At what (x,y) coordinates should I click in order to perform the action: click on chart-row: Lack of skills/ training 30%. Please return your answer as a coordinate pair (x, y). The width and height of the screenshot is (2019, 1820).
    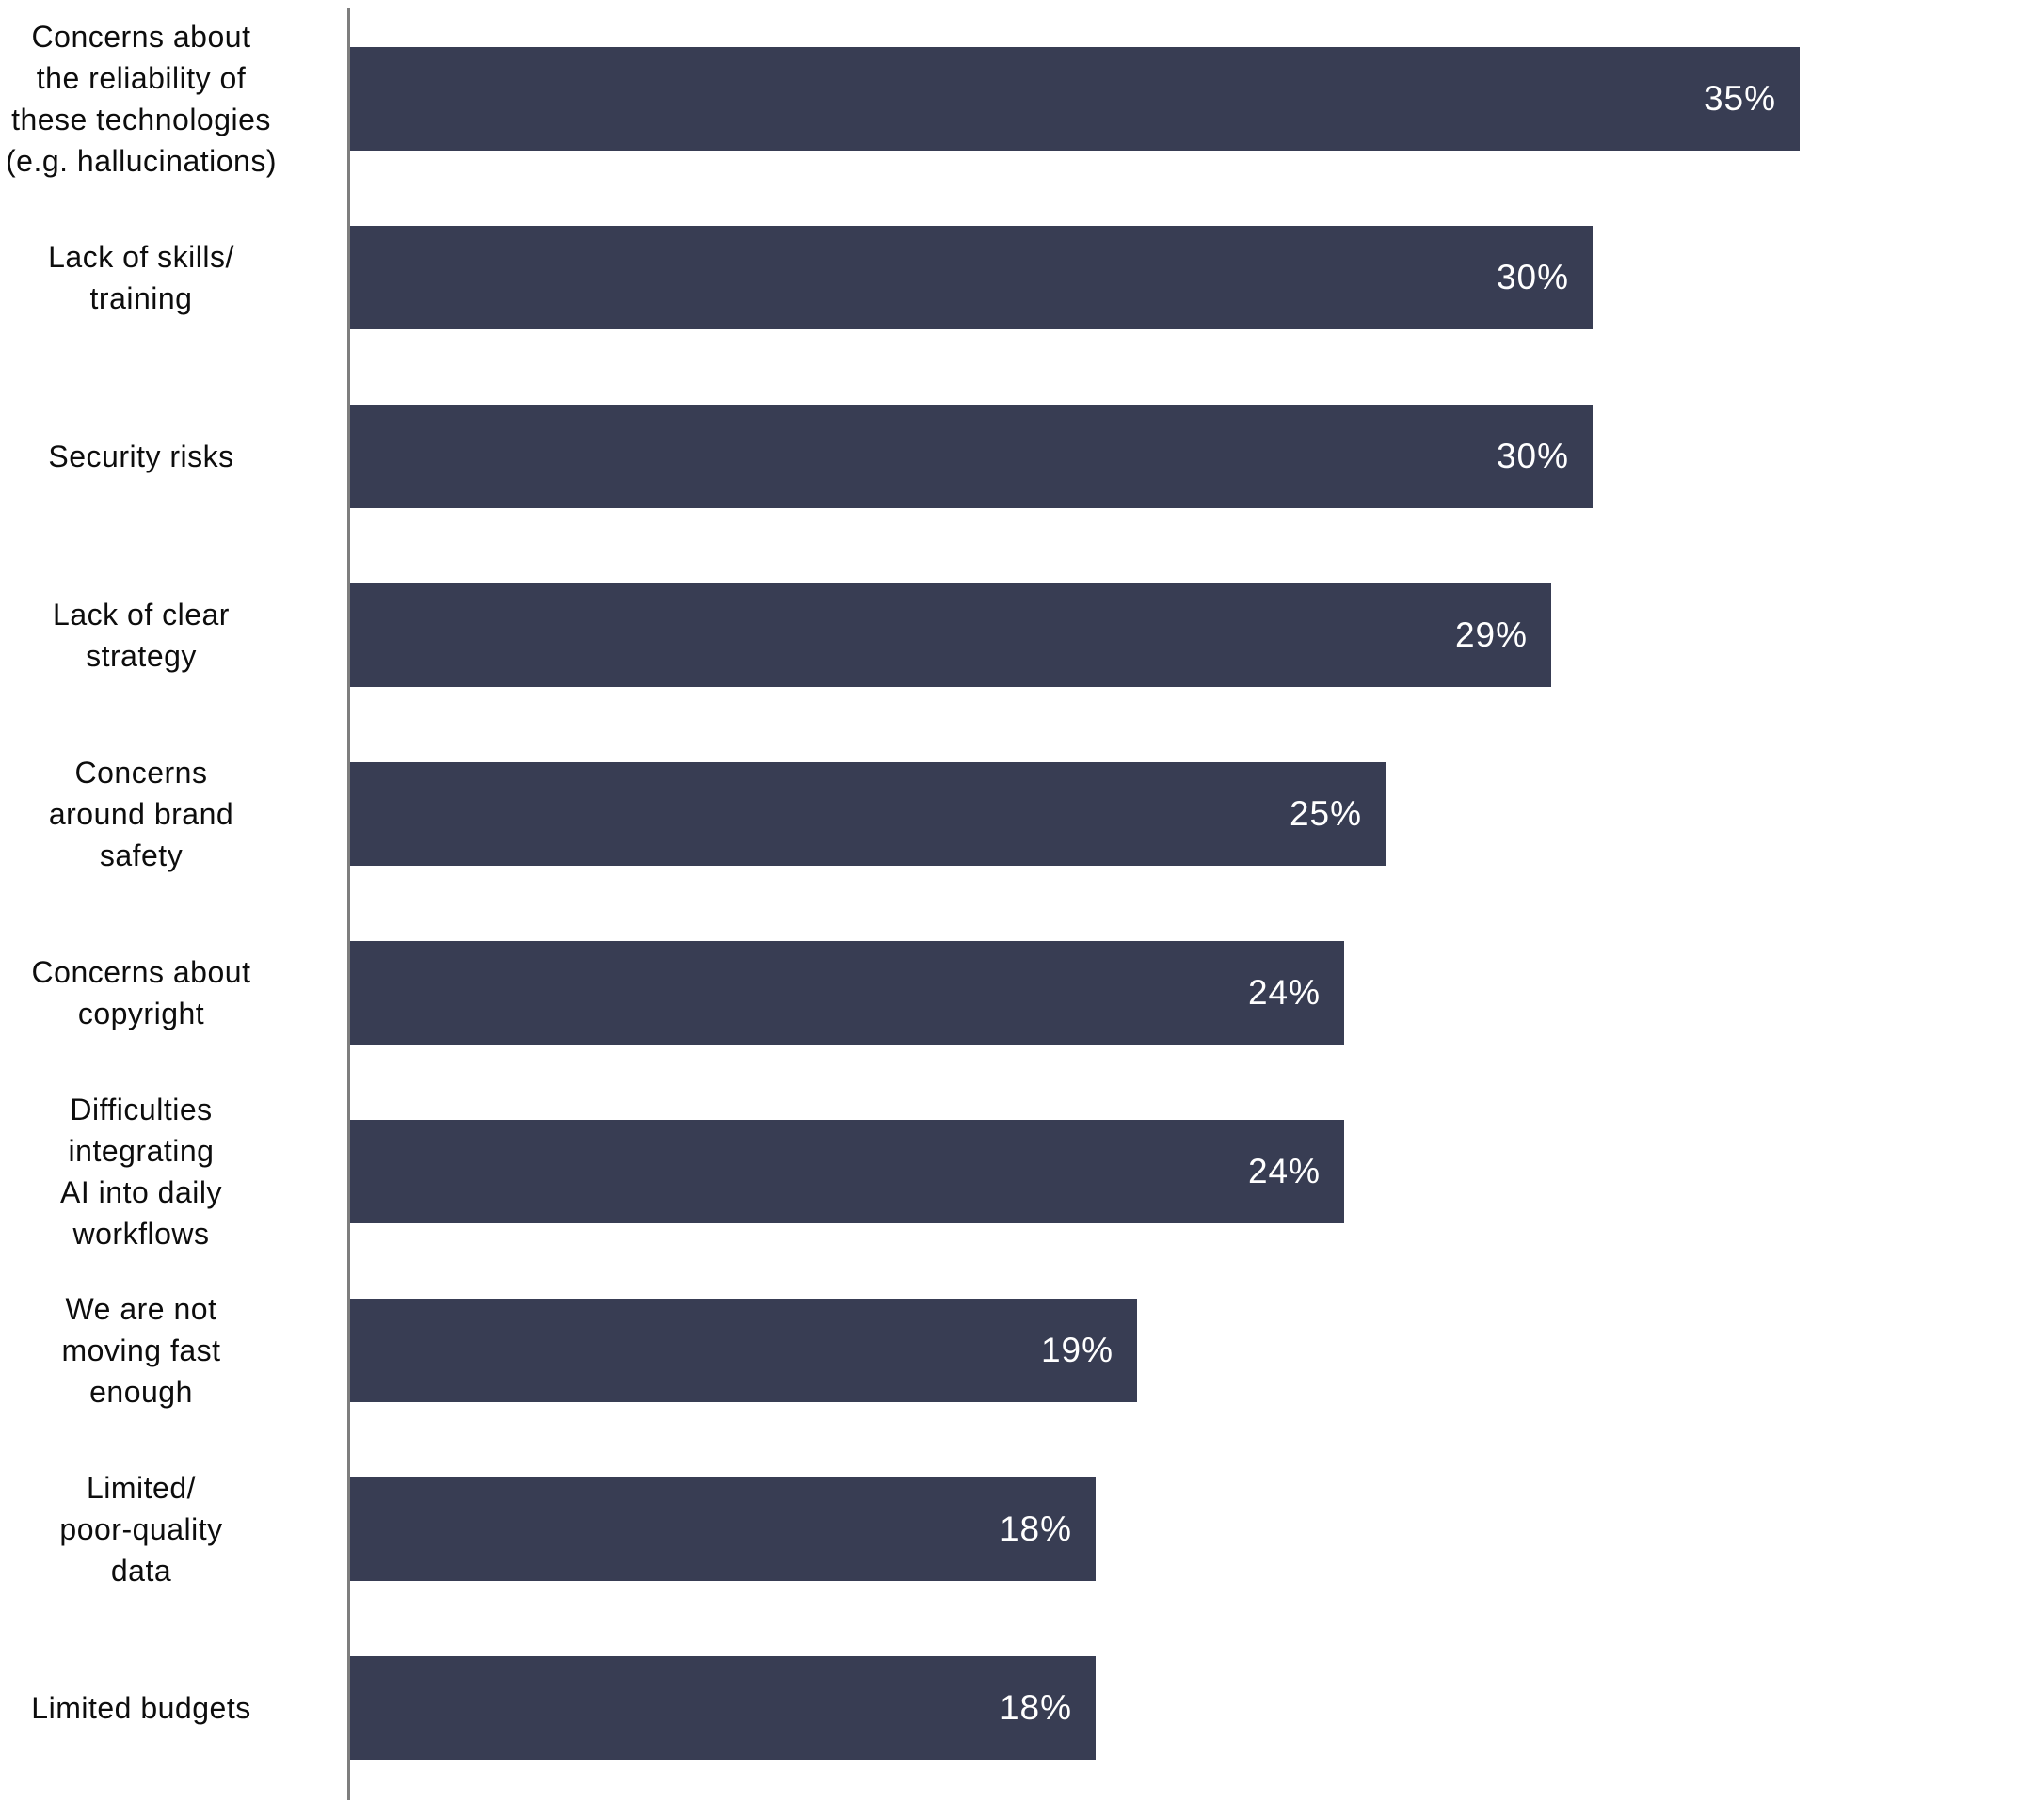
    Looking at the image, I should click on (1009, 277).